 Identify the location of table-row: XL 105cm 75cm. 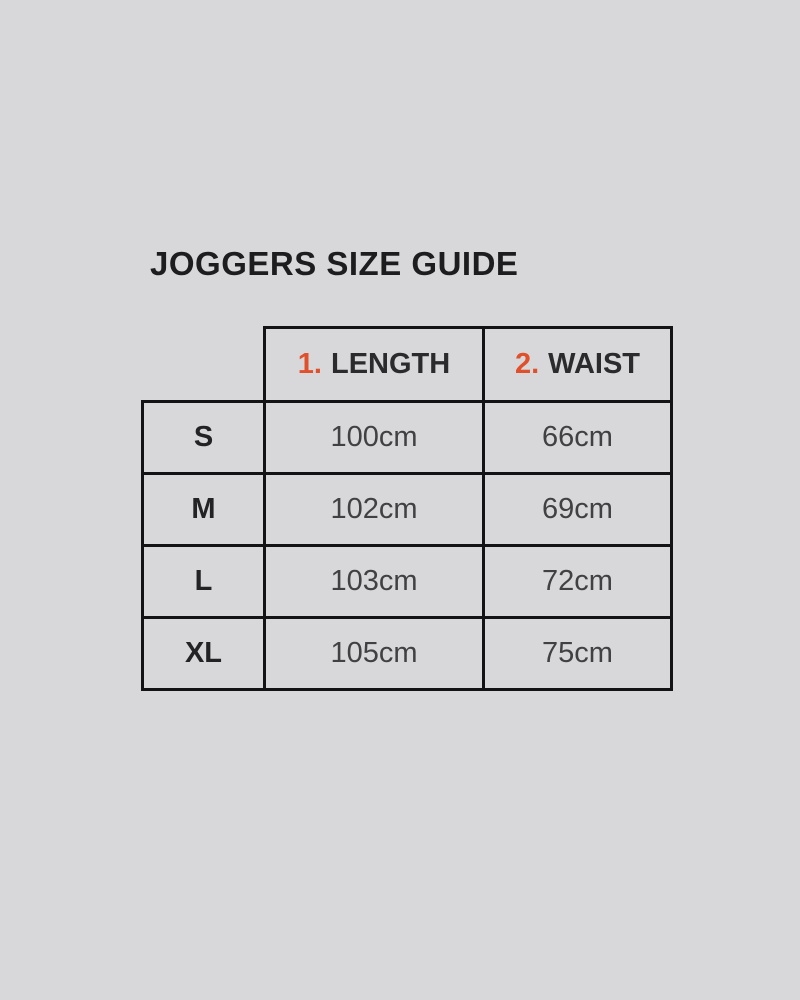
(407, 653).